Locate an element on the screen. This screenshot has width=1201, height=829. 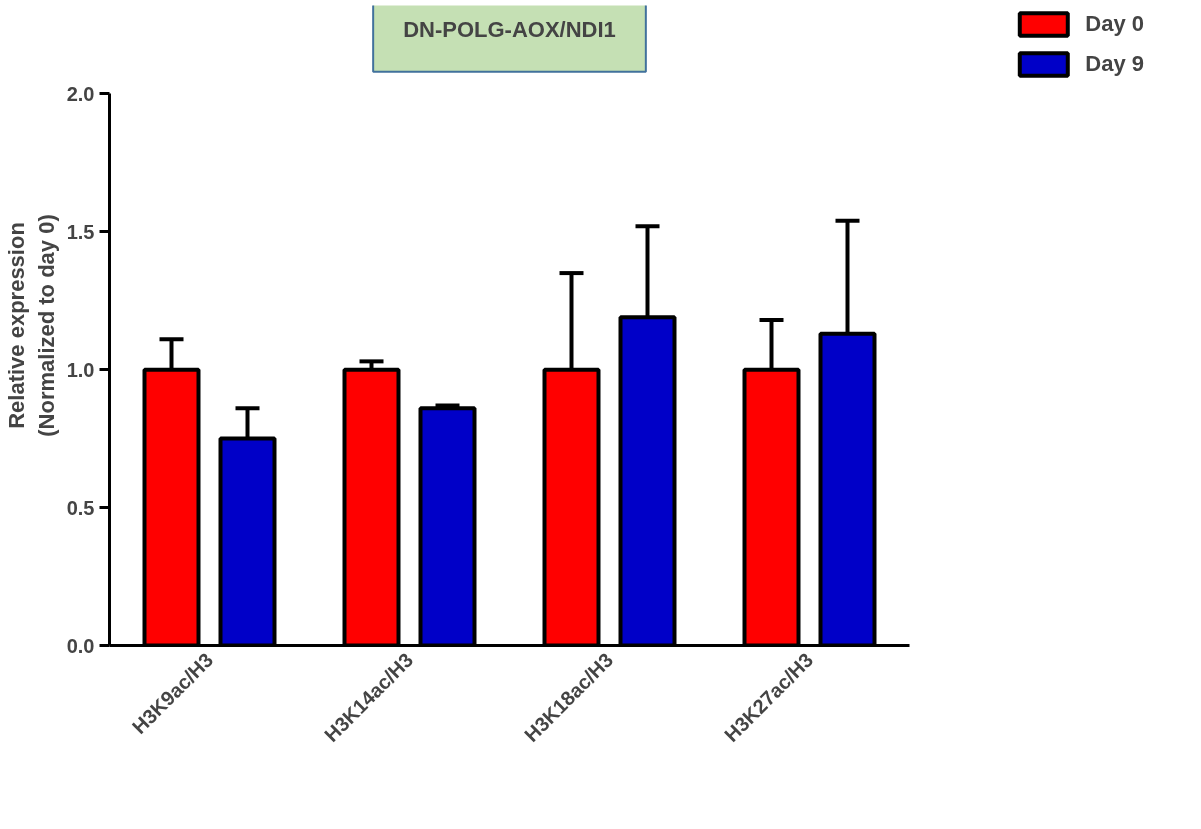
legend-label: Day 0 is located at coordinates (1114, 24).